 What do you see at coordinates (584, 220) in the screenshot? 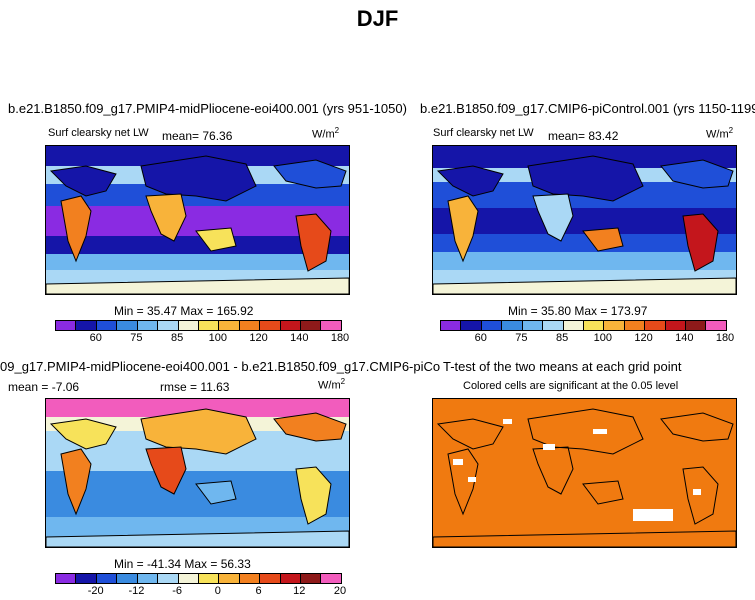
I see `panel2-map` at bounding box center [584, 220].